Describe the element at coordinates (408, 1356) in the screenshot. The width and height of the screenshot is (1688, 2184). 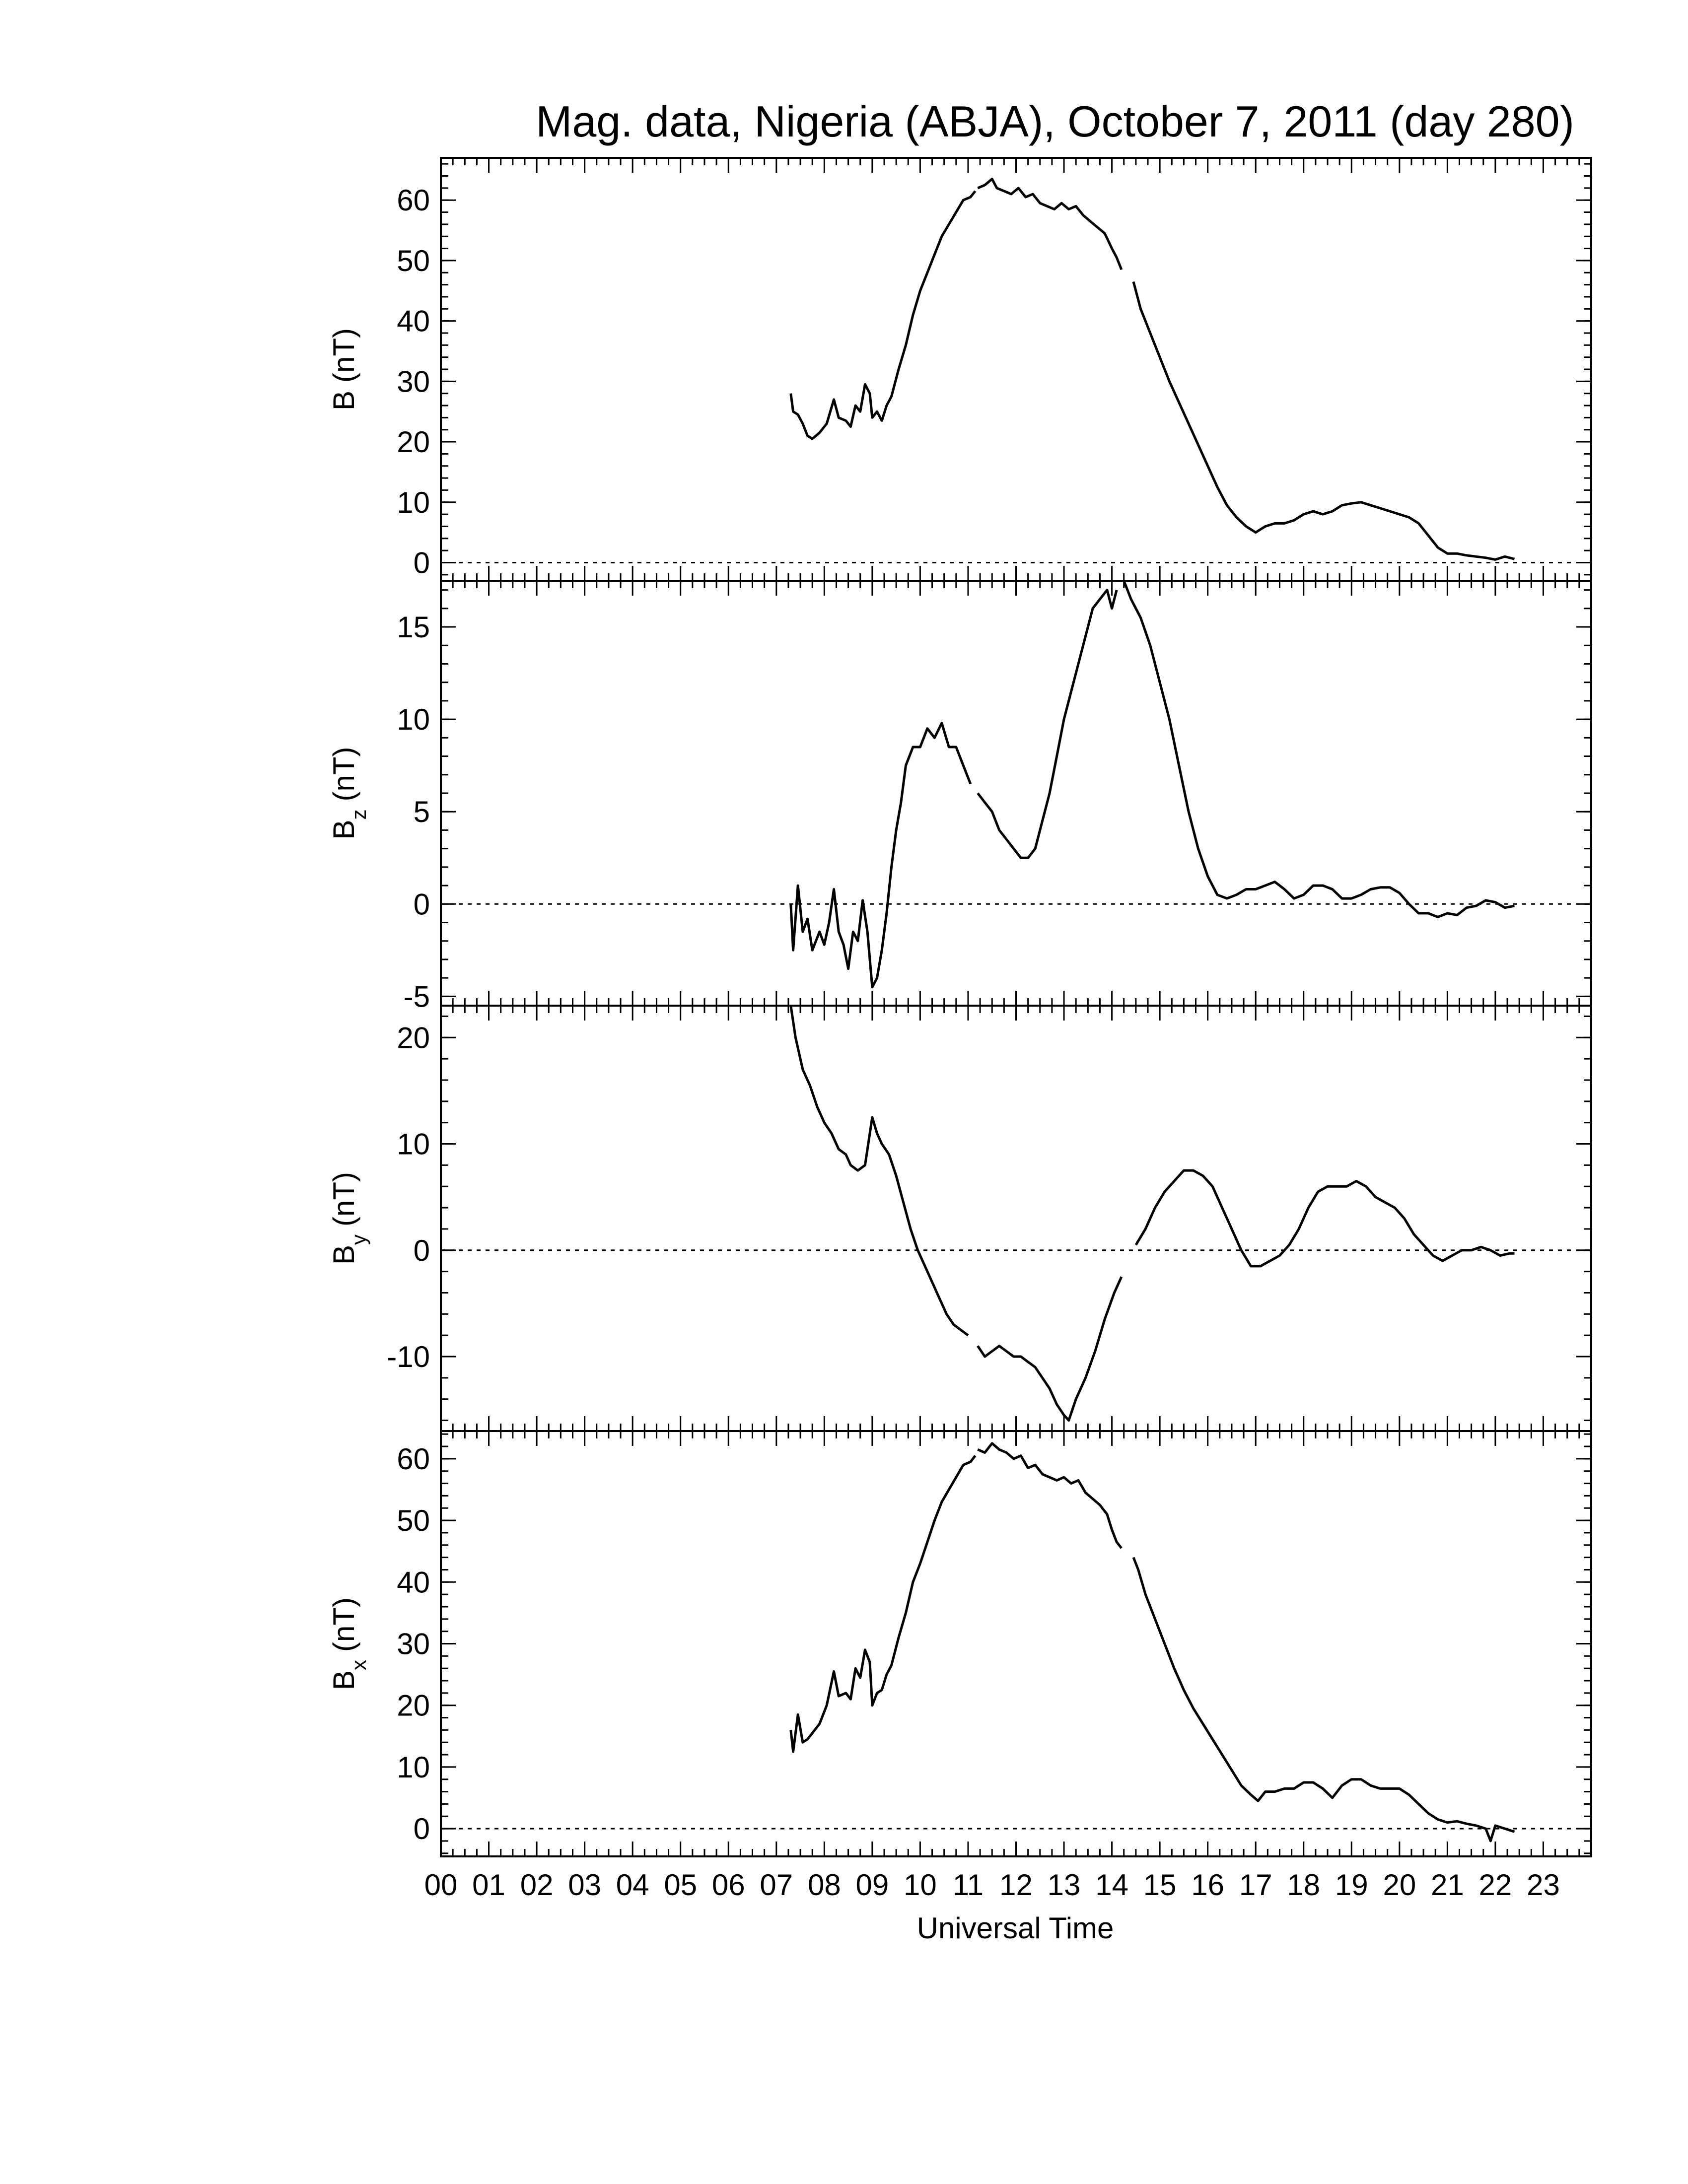
I see `y-tick-label: -10` at that location.